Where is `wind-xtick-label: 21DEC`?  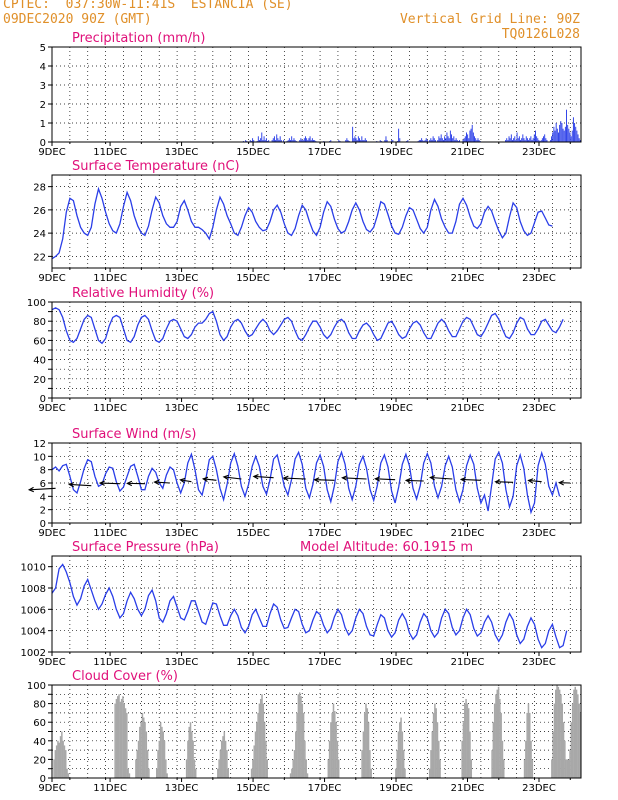 wind-xtick-label: 21DEC is located at coordinates (468, 533).